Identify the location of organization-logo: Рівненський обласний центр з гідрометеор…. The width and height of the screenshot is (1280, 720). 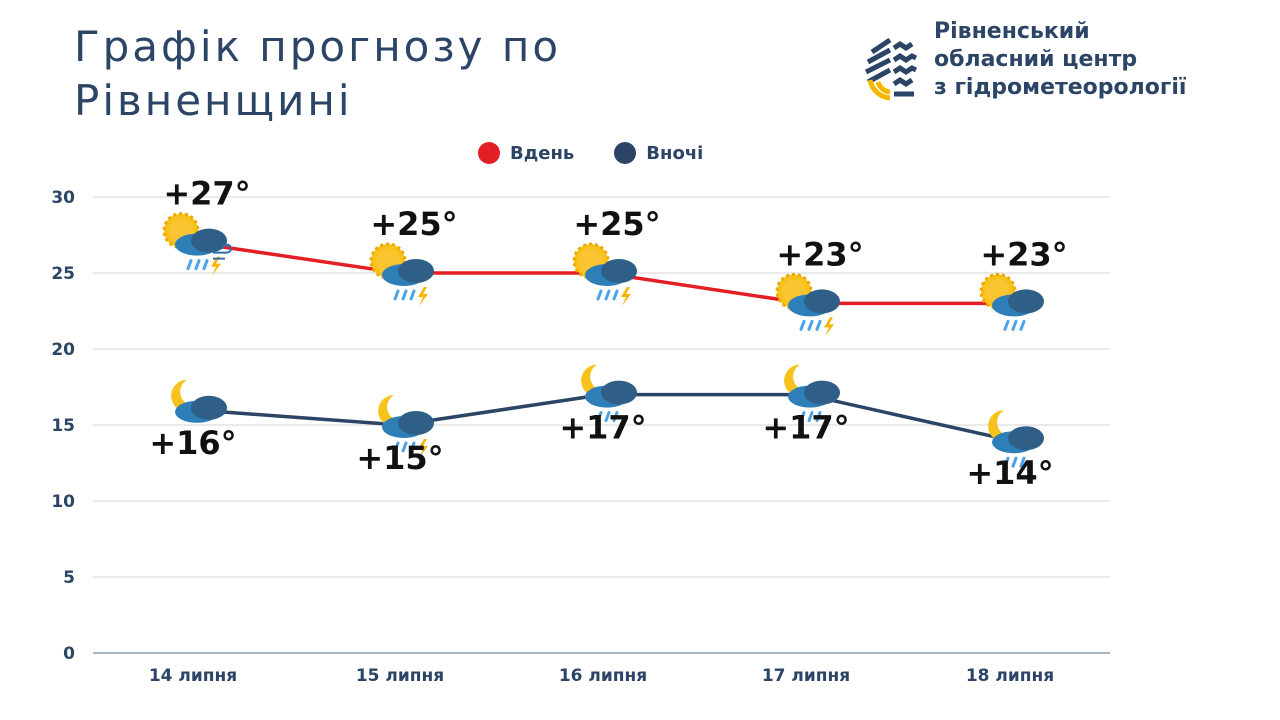
(1042, 60).